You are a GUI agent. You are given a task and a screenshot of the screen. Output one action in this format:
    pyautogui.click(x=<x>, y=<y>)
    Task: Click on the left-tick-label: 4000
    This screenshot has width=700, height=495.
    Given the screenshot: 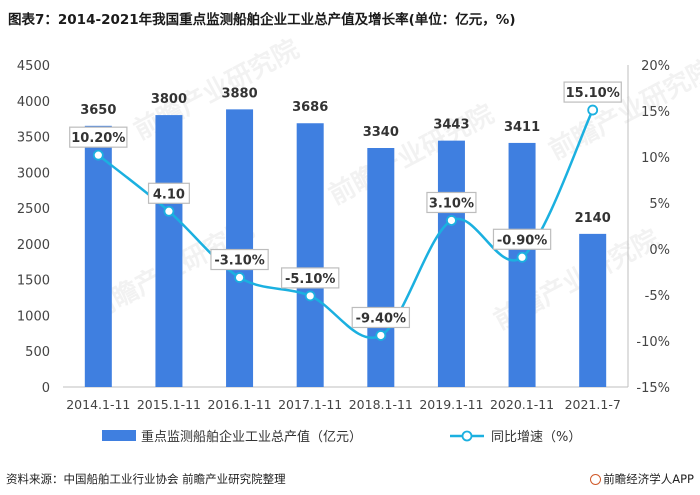 What is the action you would take?
    pyautogui.click(x=33, y=102)
    